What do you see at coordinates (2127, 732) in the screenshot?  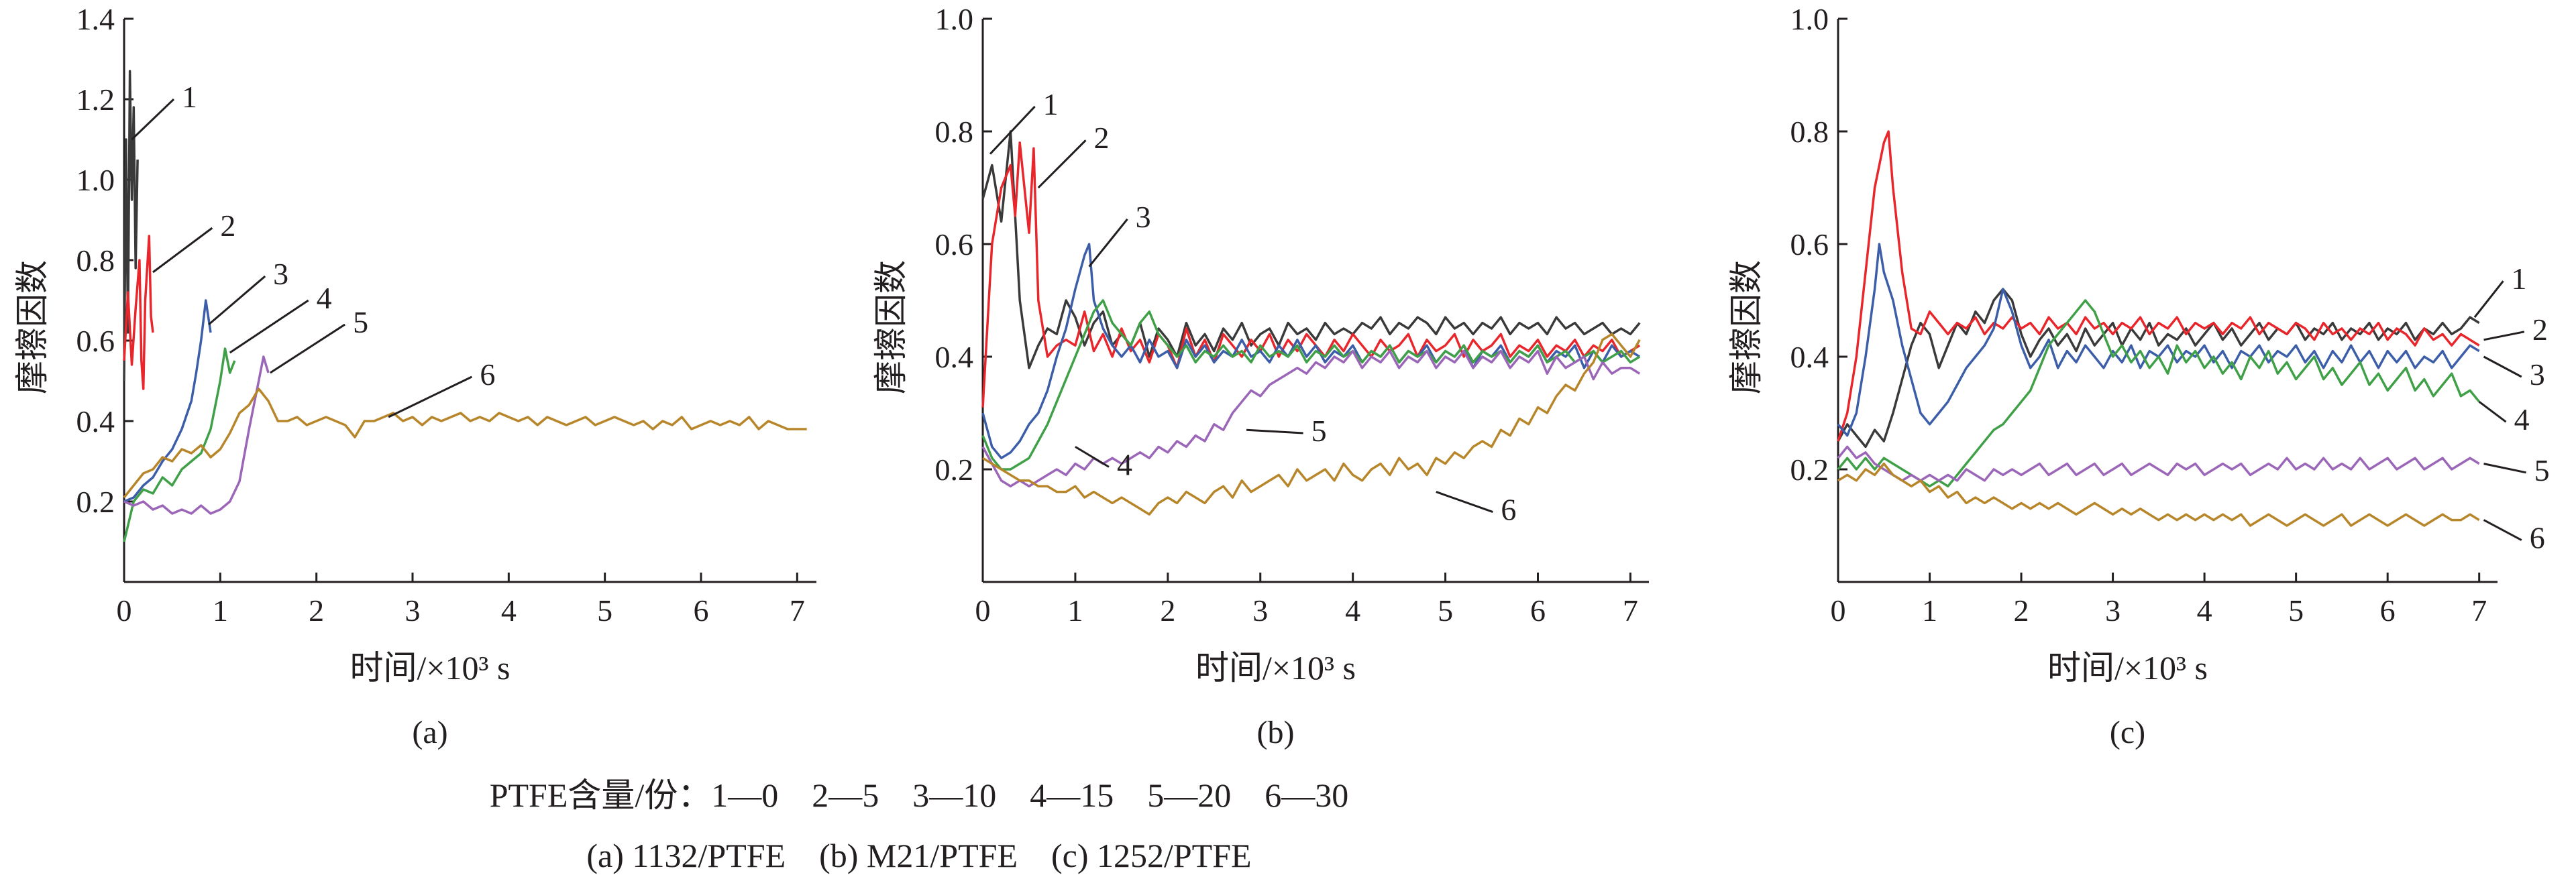 I see `panel-label: (c)` at bounding box center [2127, 732].